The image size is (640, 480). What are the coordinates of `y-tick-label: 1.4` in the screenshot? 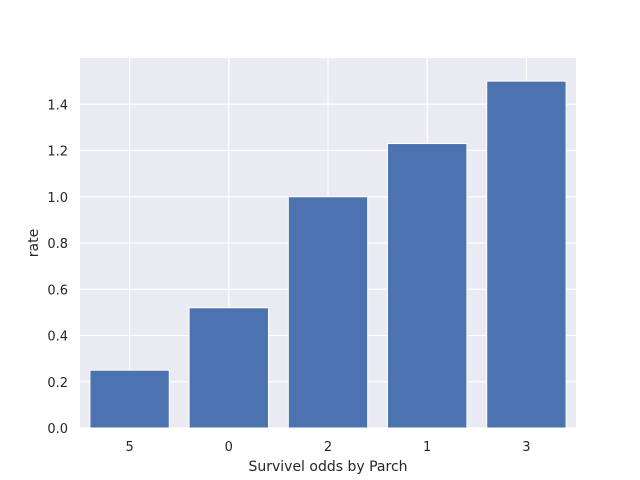 It's located at (57, 105).